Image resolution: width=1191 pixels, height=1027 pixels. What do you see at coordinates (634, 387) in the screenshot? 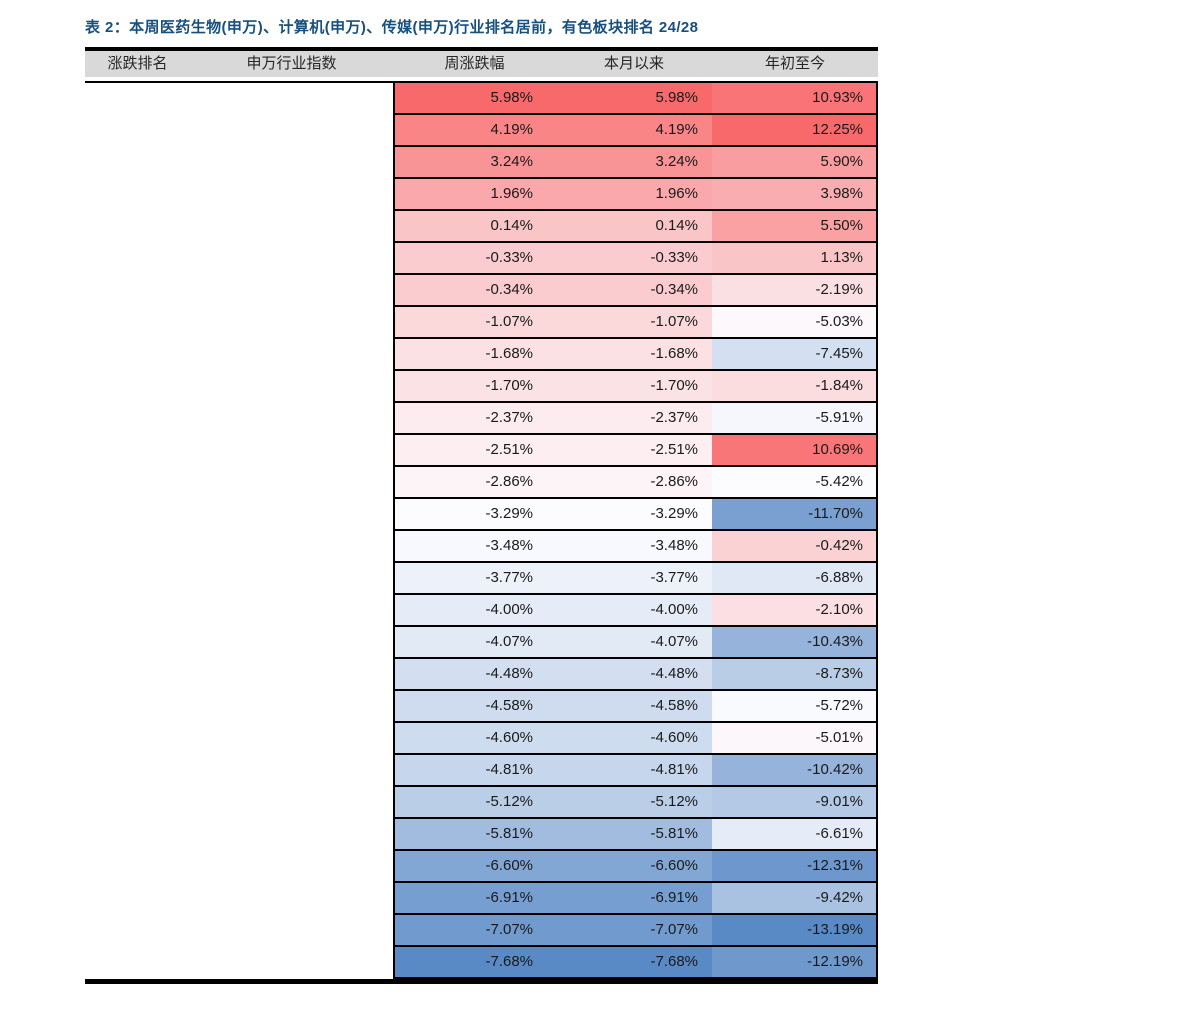
I see `month-to-date-cell: -1.70%` at bounding box center [634, 387].